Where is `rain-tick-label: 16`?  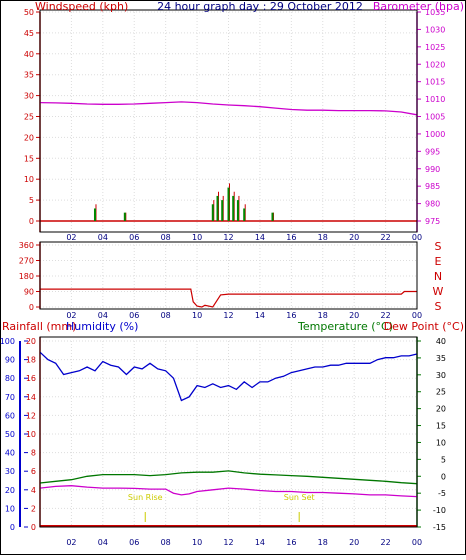 rain-tick-label: 16 is located at coordinates (31, 378).